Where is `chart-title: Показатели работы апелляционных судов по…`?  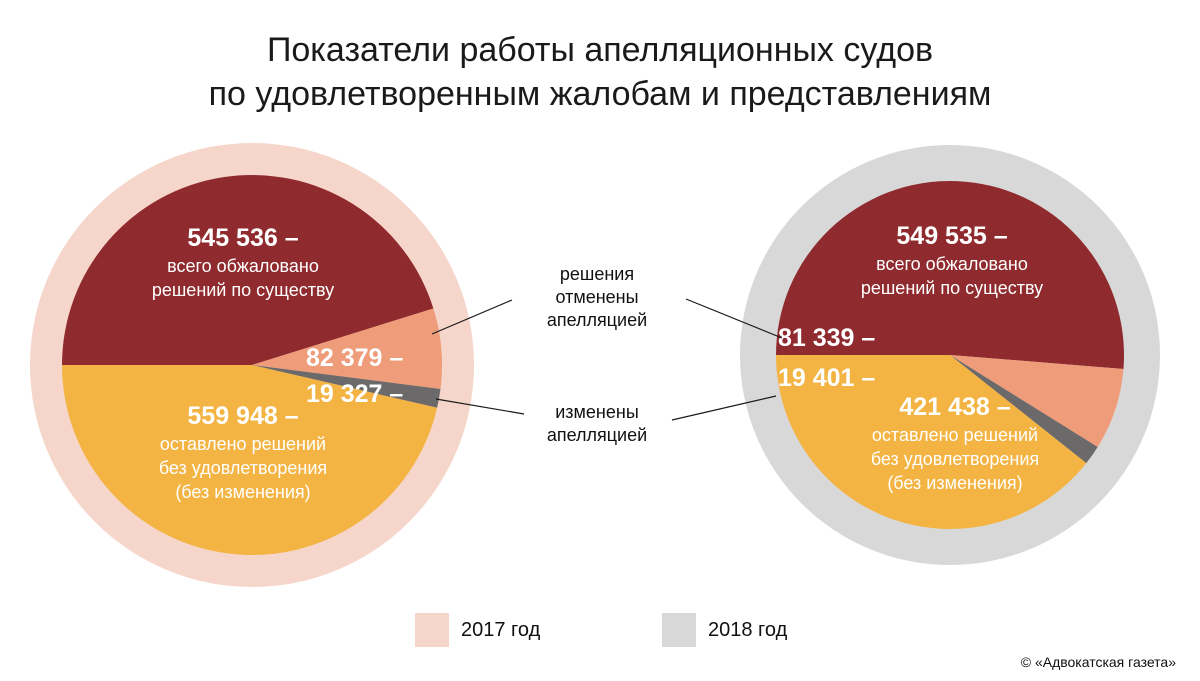 chart-title: Показатели работы апелляционных судов по… is located at coordinates (600, 72).